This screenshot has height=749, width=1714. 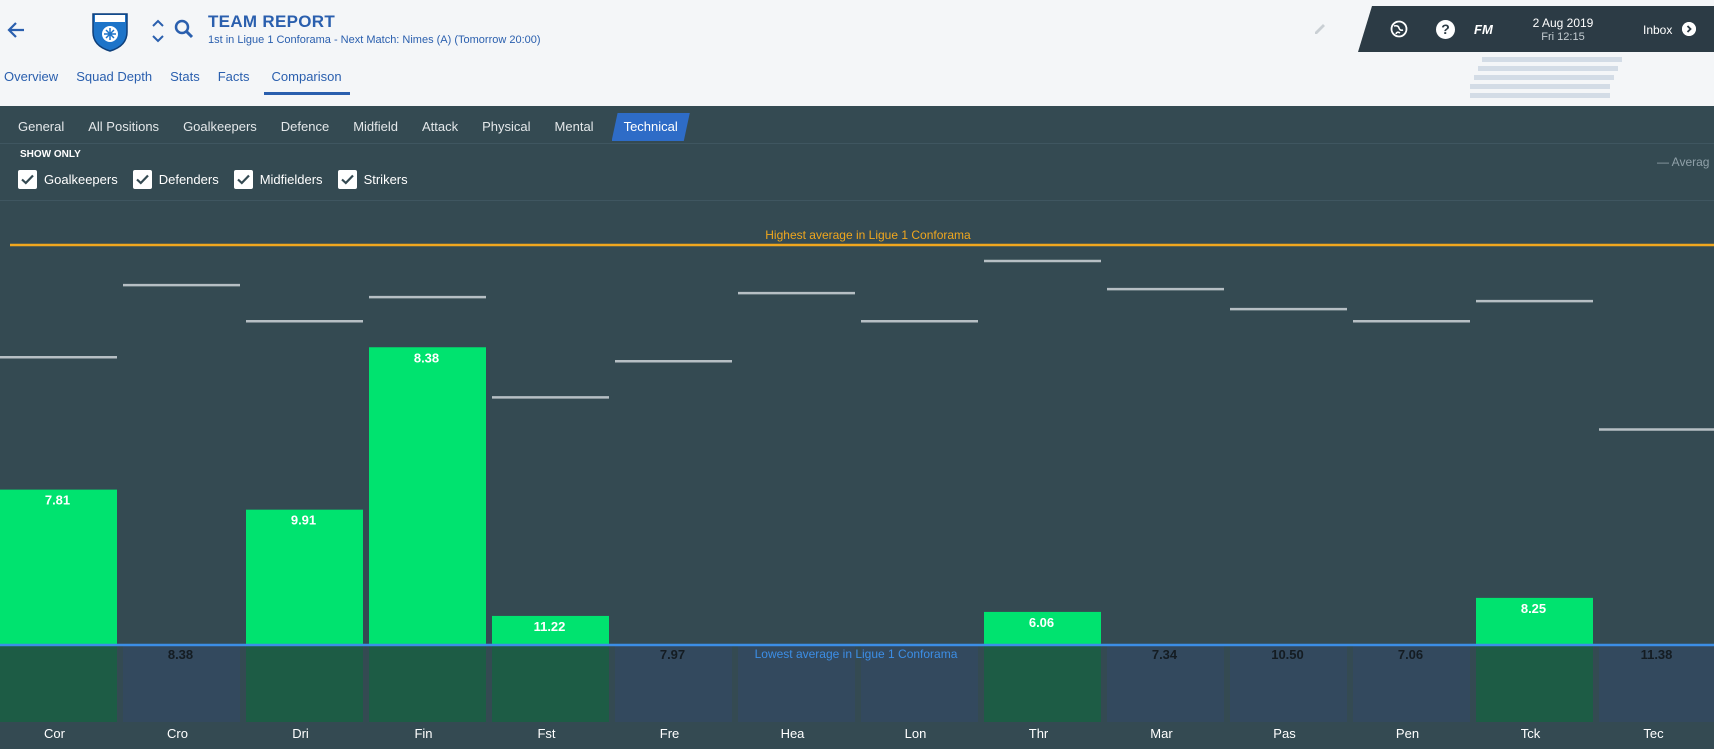 What do you see at coordinates (50, 154) in the screenshot?
I see `show-only-label: SHOW ONLY` at bounding box center [50, 154].